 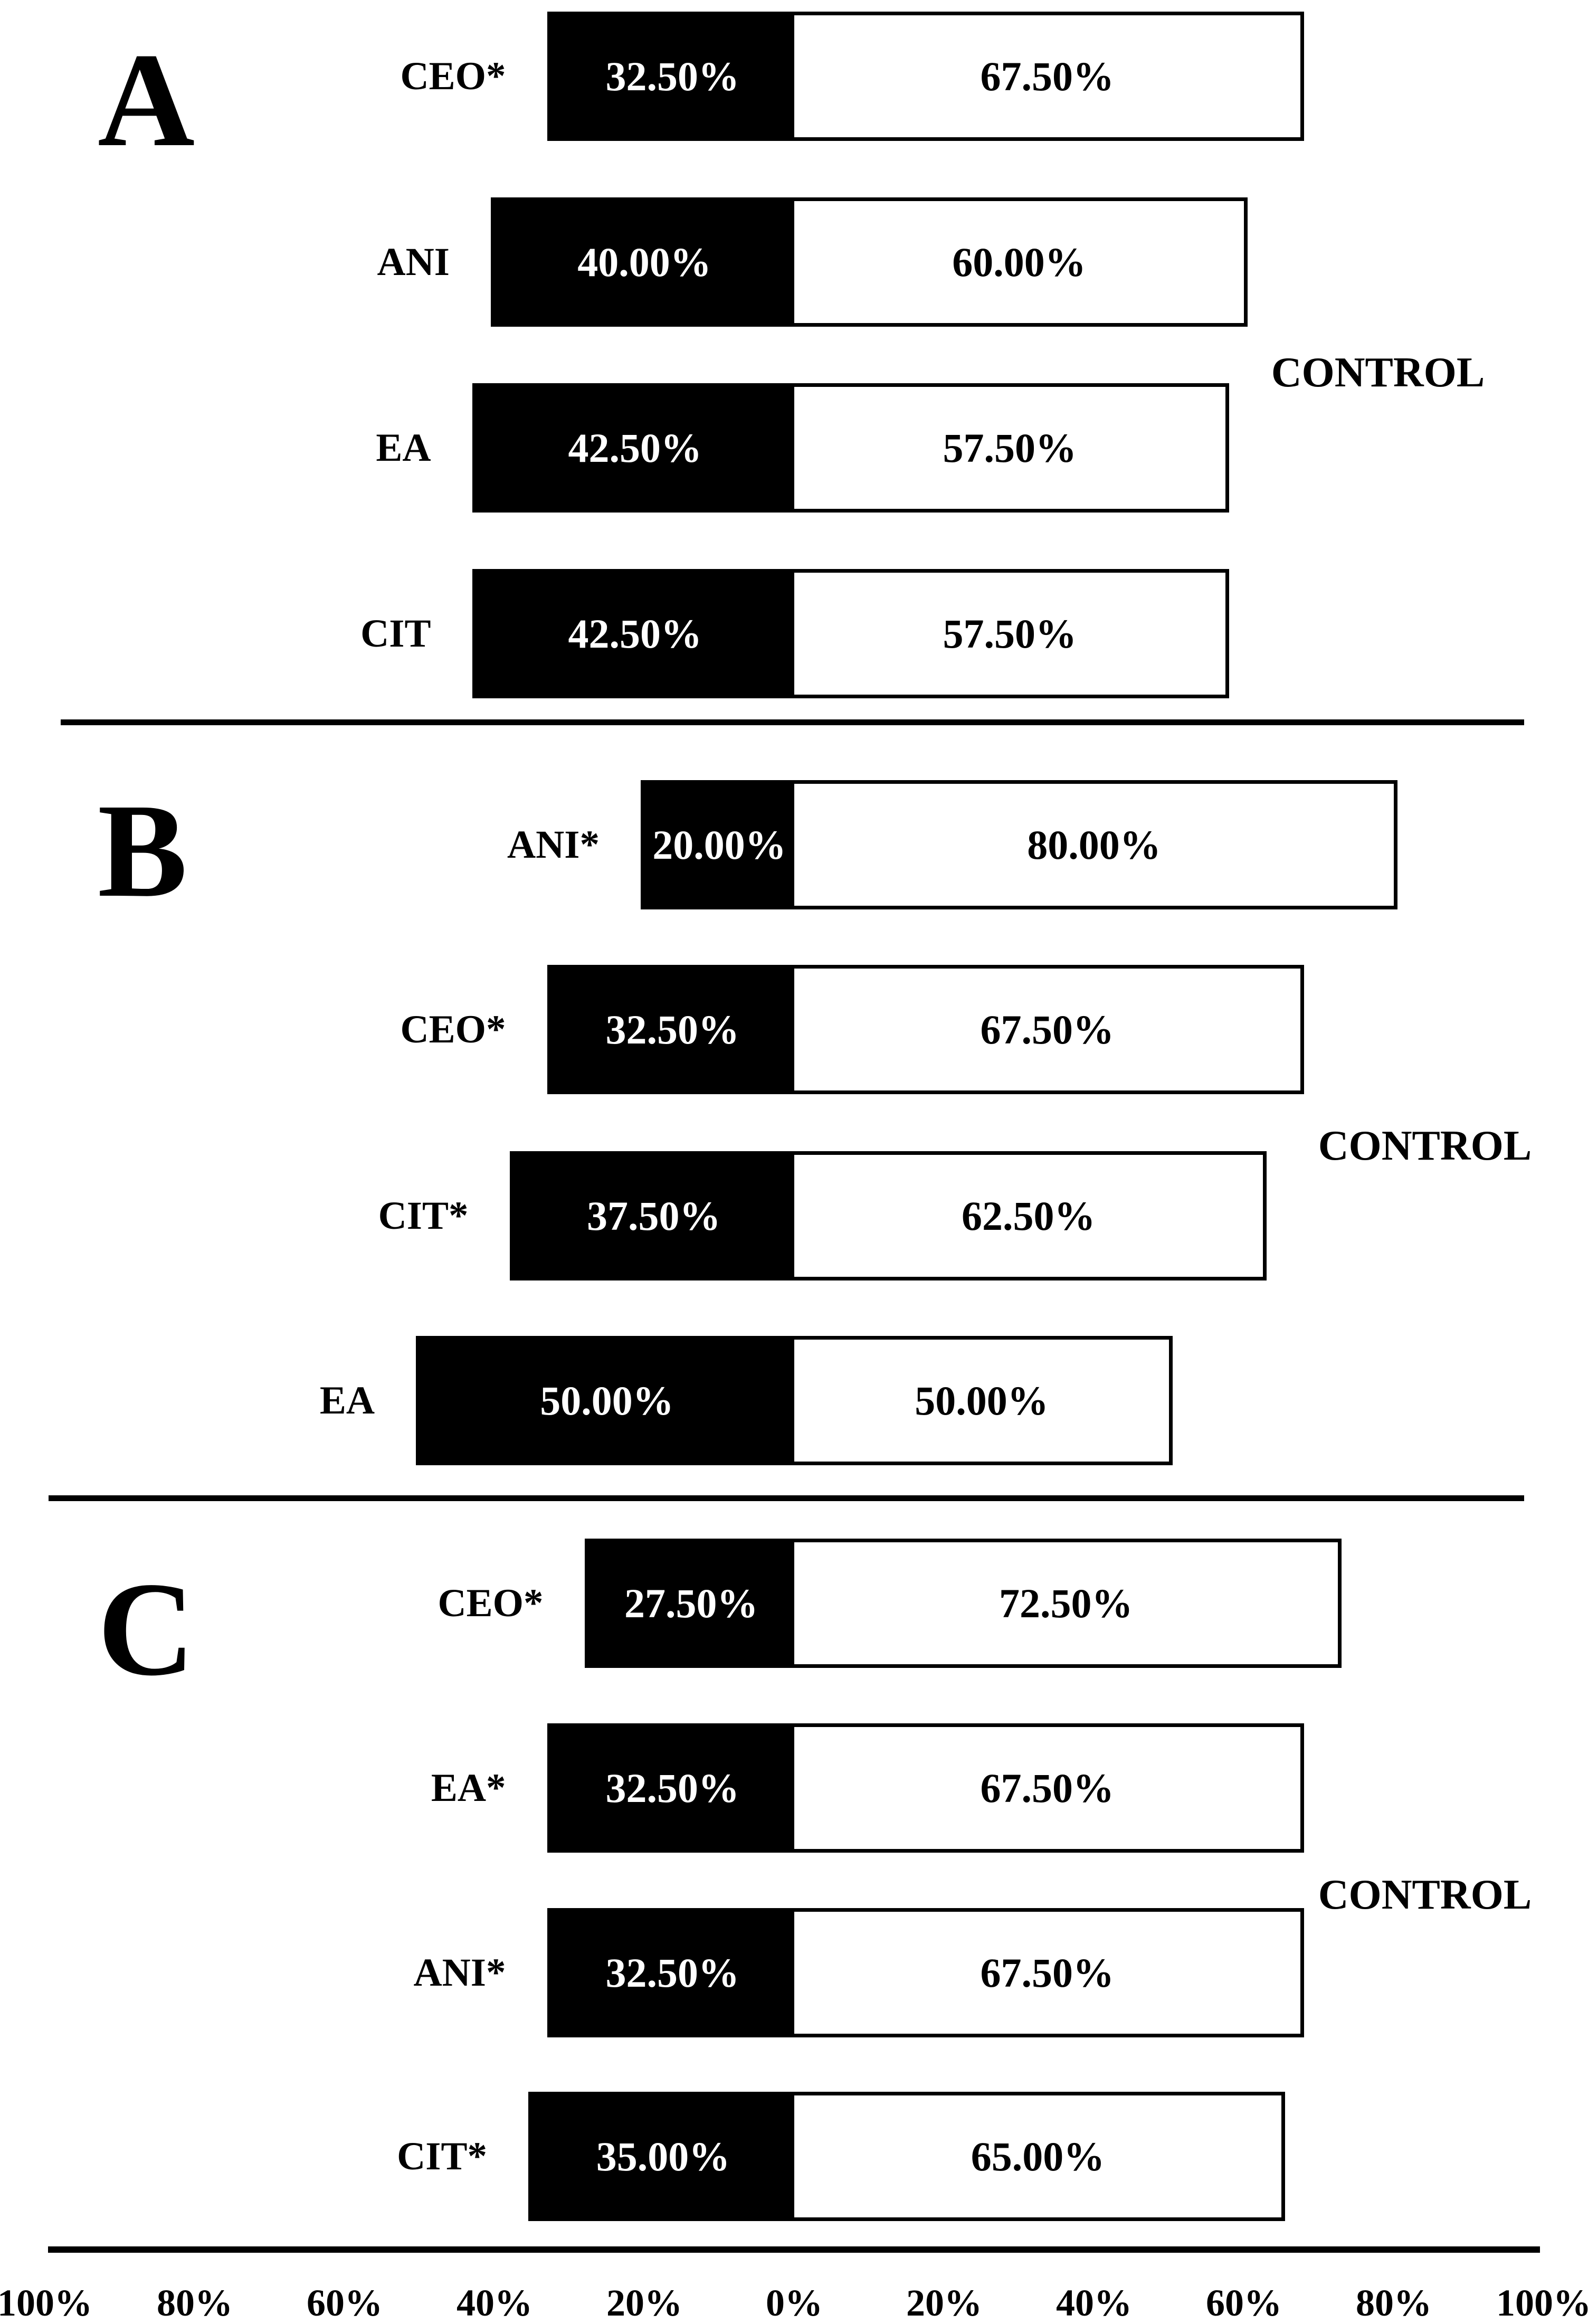 I want to click on percentage-label-right: 80.00%, so click(x=1094, y=844).